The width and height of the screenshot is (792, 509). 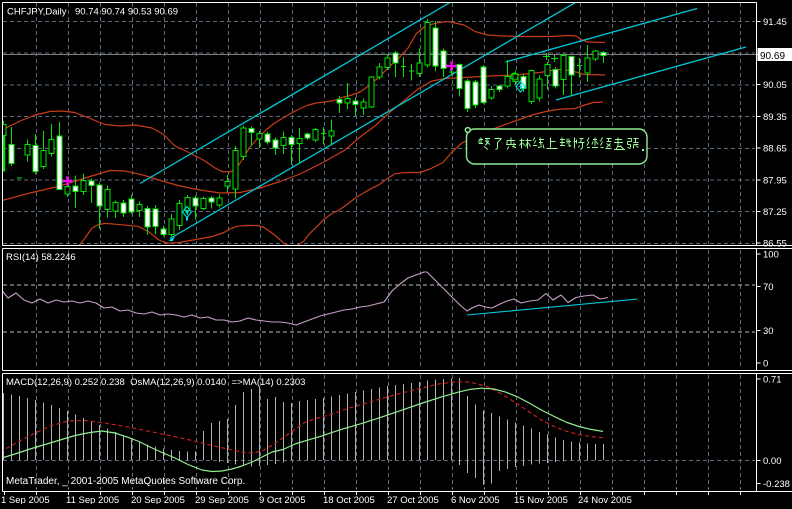 What do you see at coordinates (775, 212) in the screenshot?
I see `svg-text: 87.25` at bounding box center [775, 212].